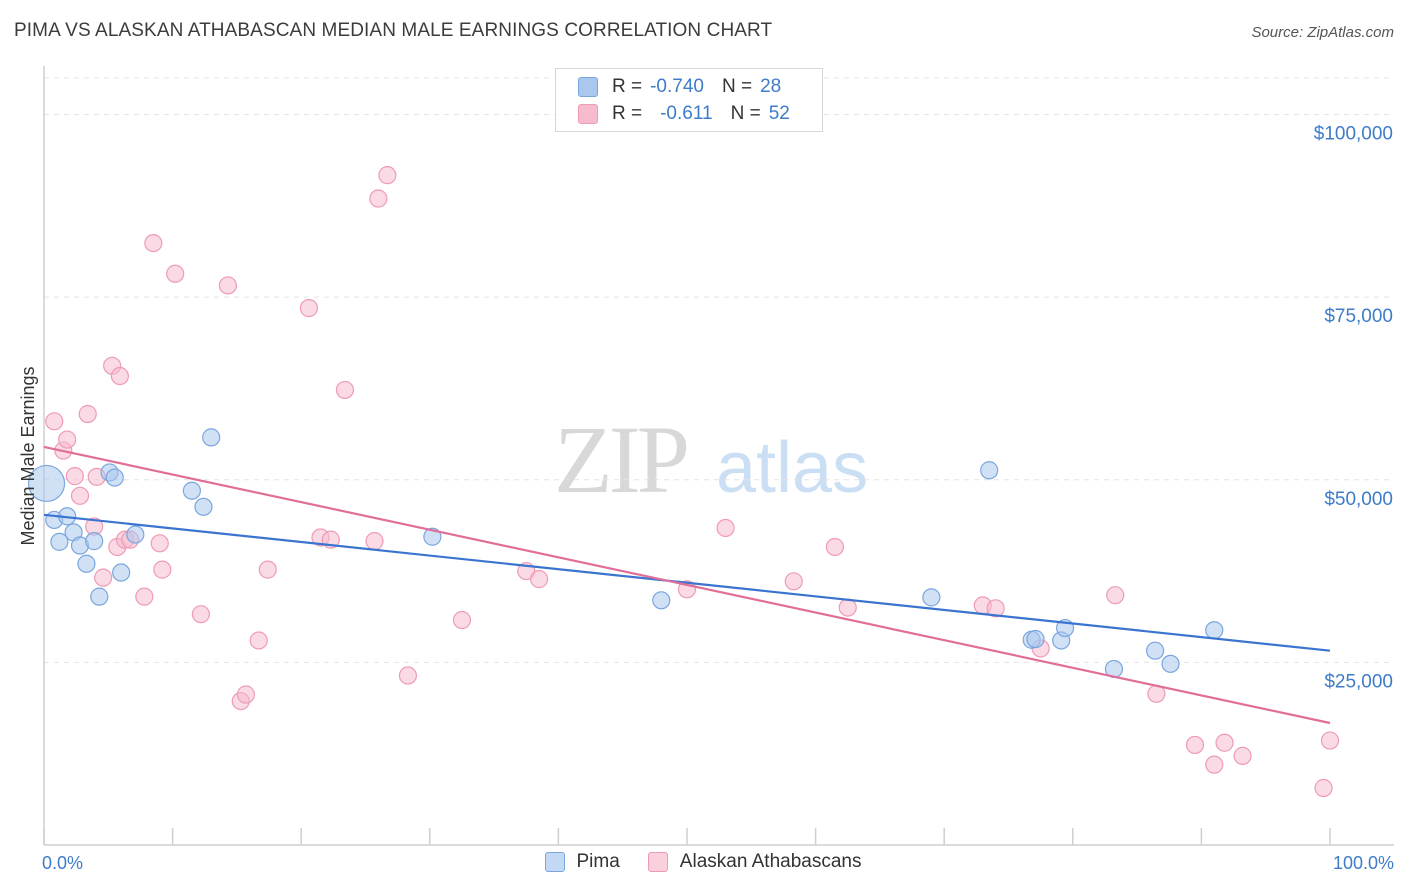 The height and width of the screenshot is (892, 1406). I want to click on watermark-zip: ZIP, so click(620, 459).